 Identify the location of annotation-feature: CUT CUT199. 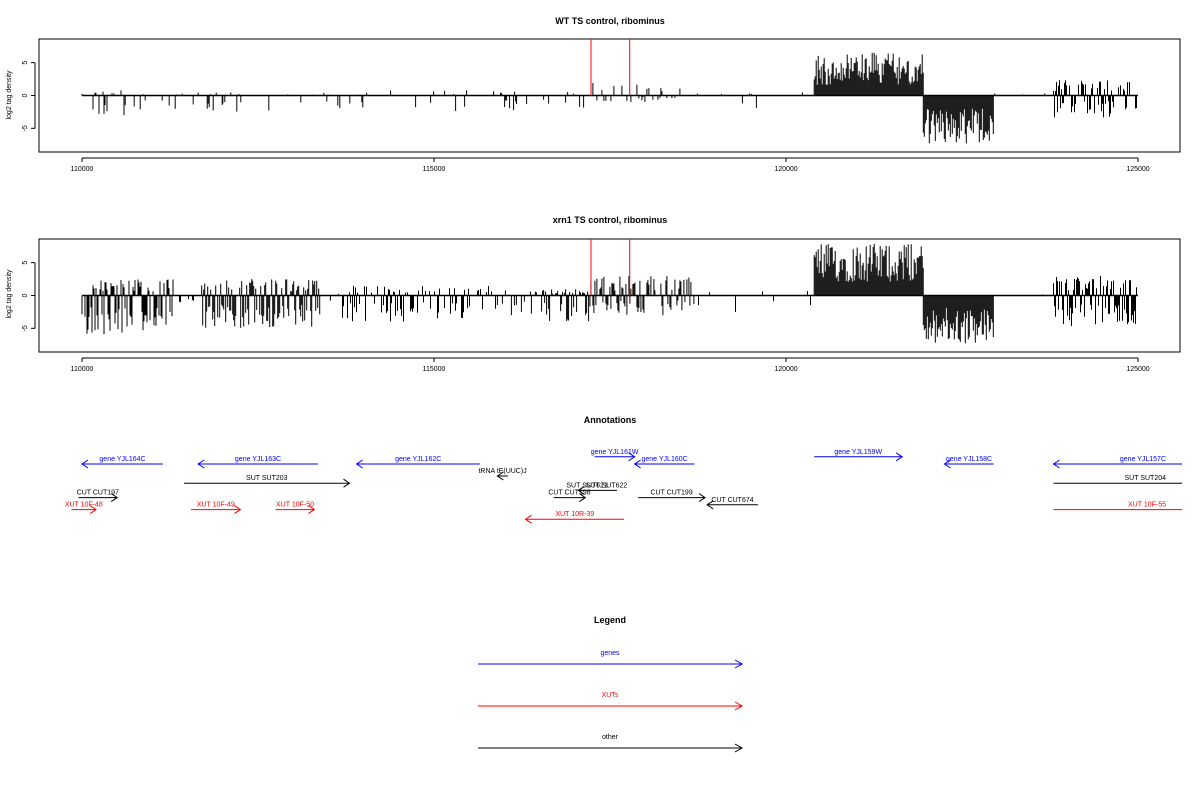
(672, 496).